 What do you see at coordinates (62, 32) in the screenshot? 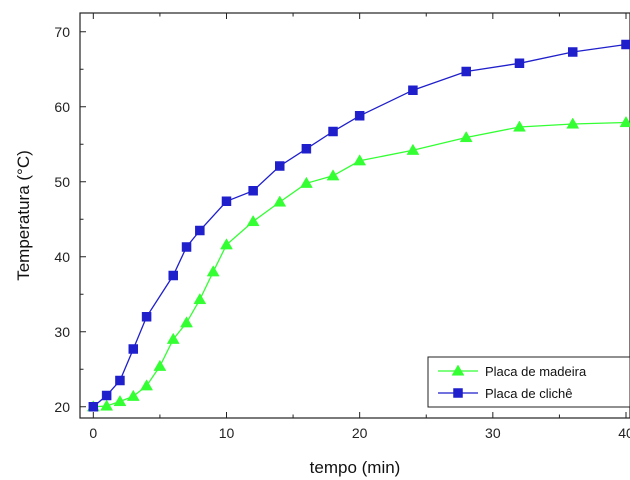
I see `y-tick-label: 70` at bounding box center [62, 32].